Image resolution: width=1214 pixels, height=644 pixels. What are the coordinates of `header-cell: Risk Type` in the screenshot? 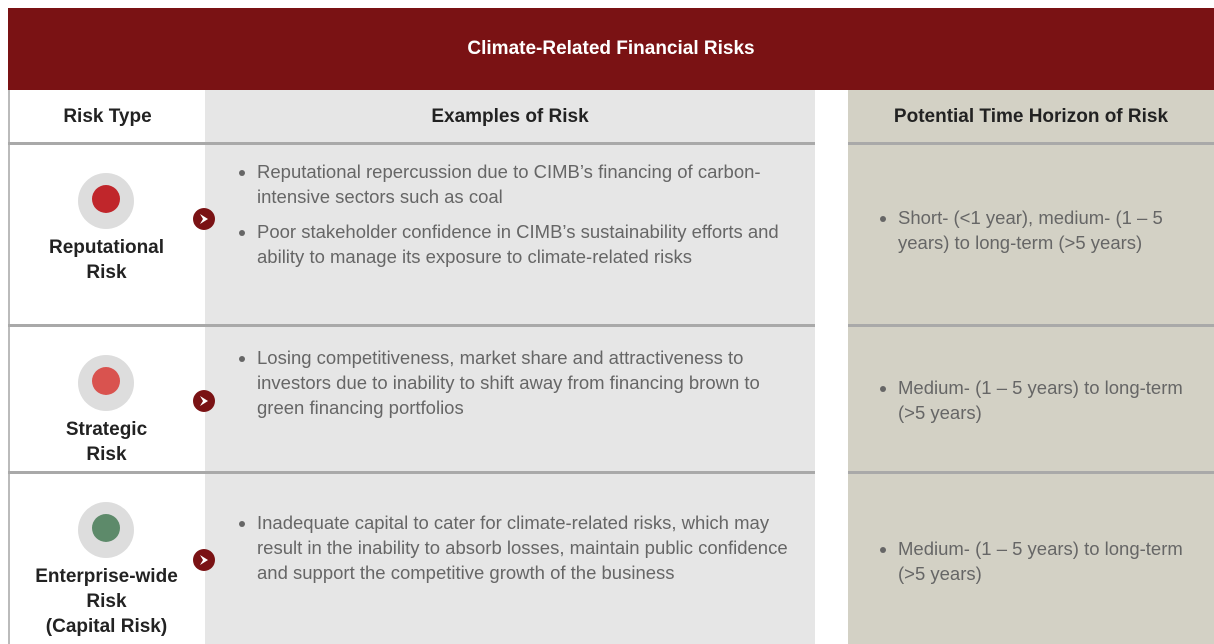 It's located at (106, 116).